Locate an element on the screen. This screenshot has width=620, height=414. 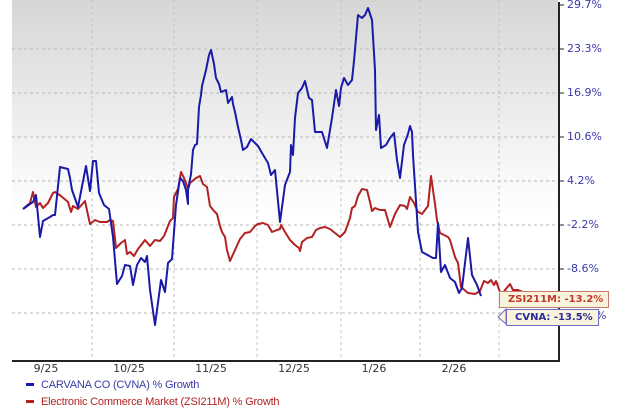
y-tick-label-partial: % is located at coordinates (601, 315).